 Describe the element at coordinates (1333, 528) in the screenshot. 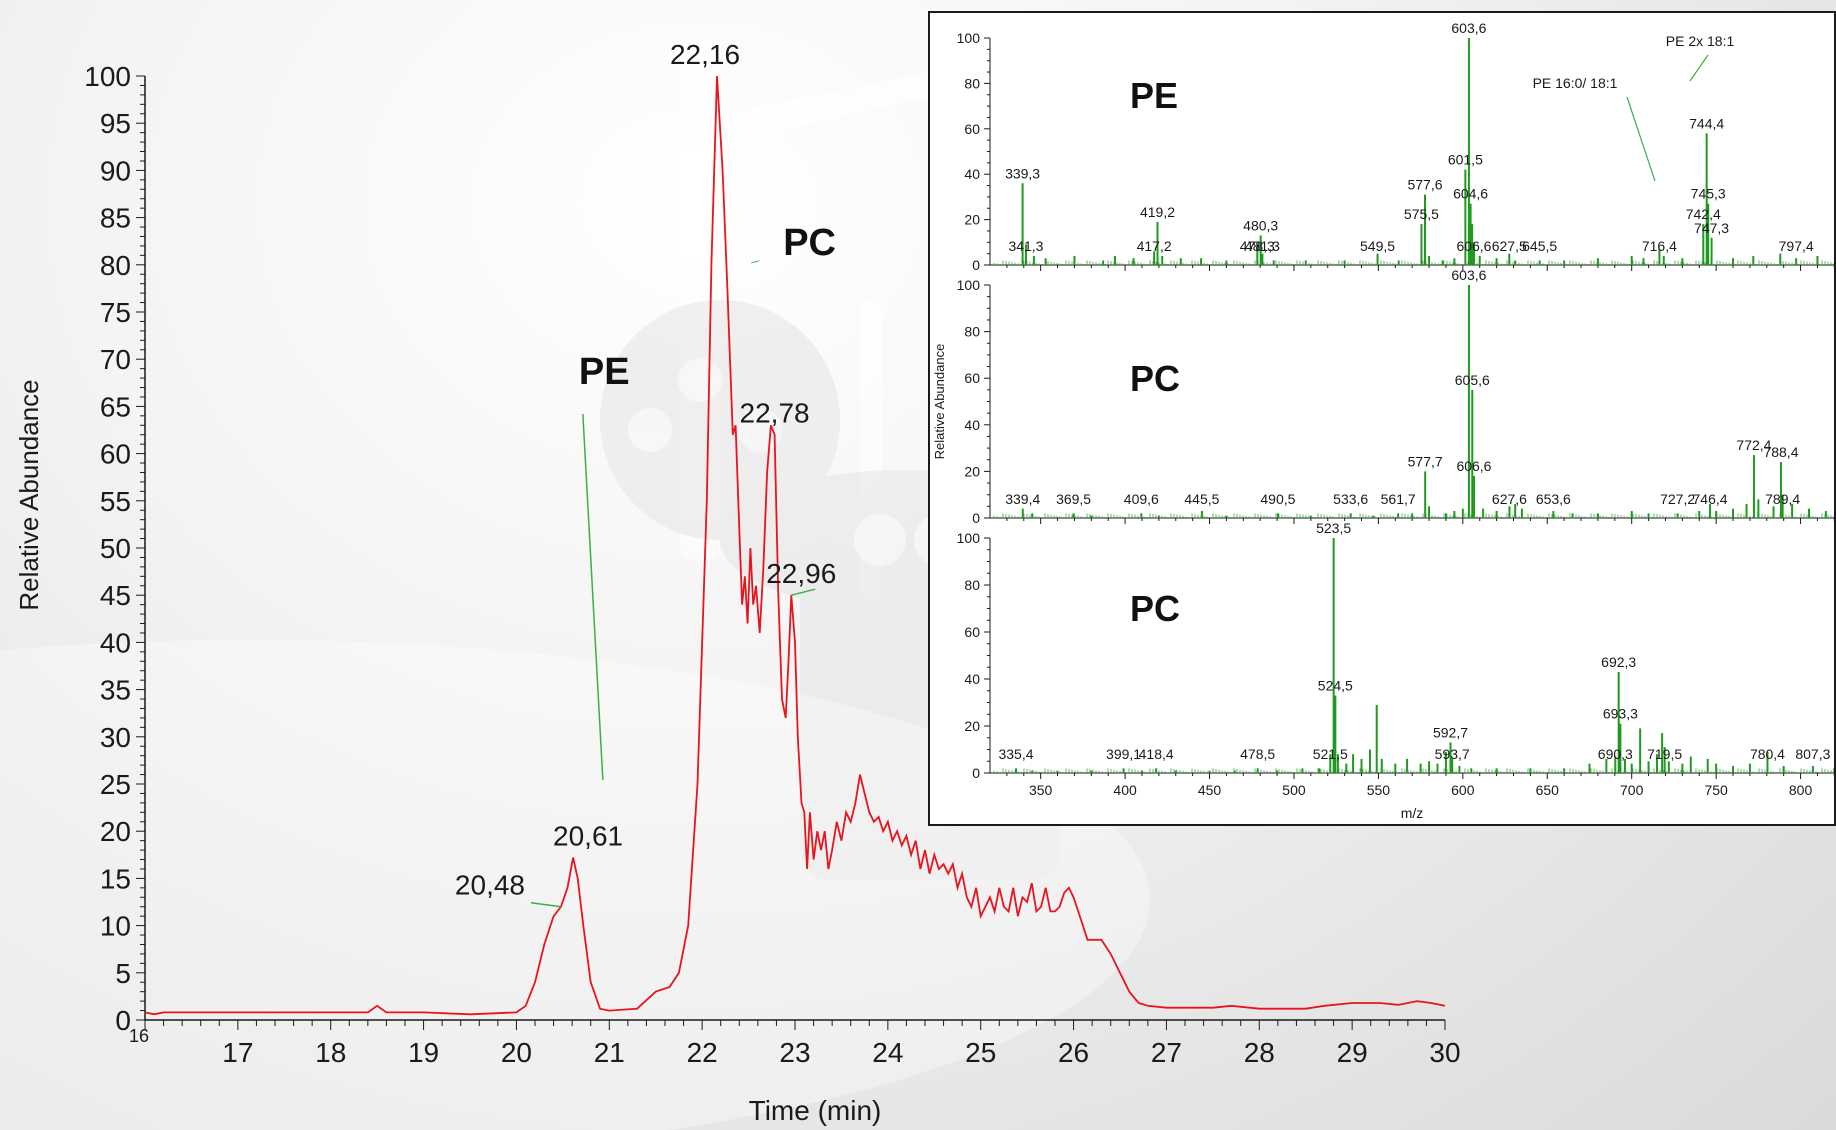

I see `spectrum-peak-label: 523,5` at that location.